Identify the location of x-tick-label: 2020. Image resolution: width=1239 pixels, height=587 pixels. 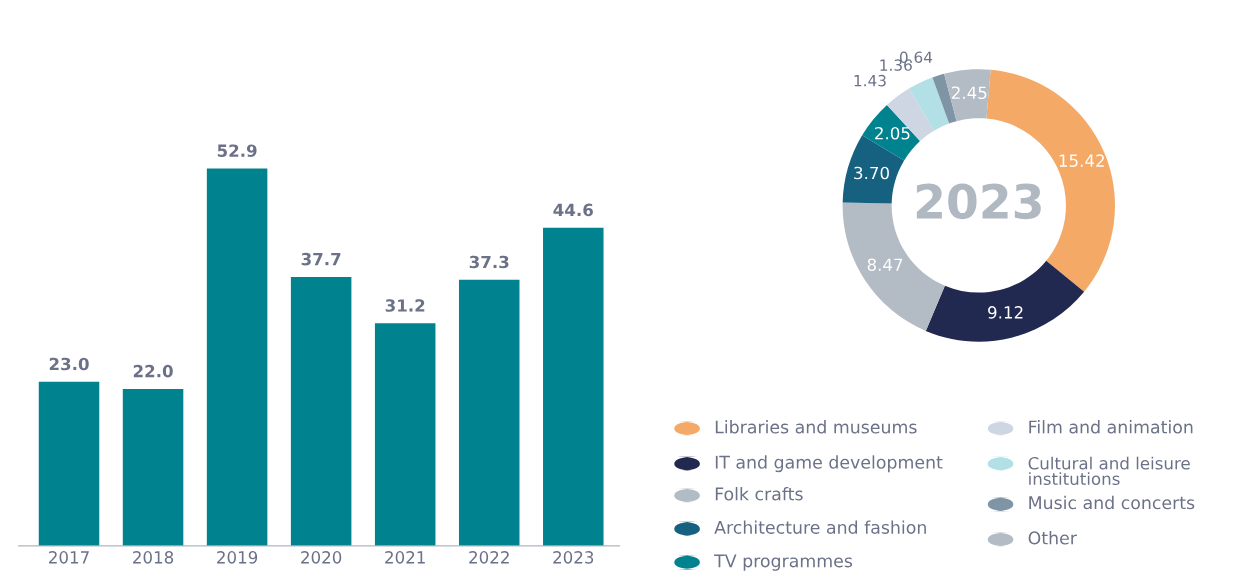
(321, 557).